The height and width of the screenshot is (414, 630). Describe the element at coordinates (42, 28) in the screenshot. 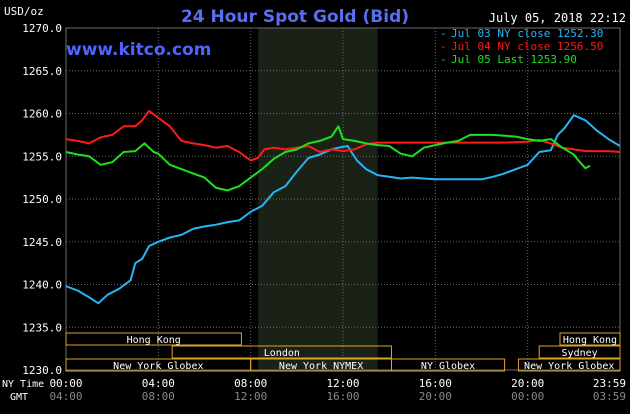

I see `y-tick-label: 1270.0` at that location.